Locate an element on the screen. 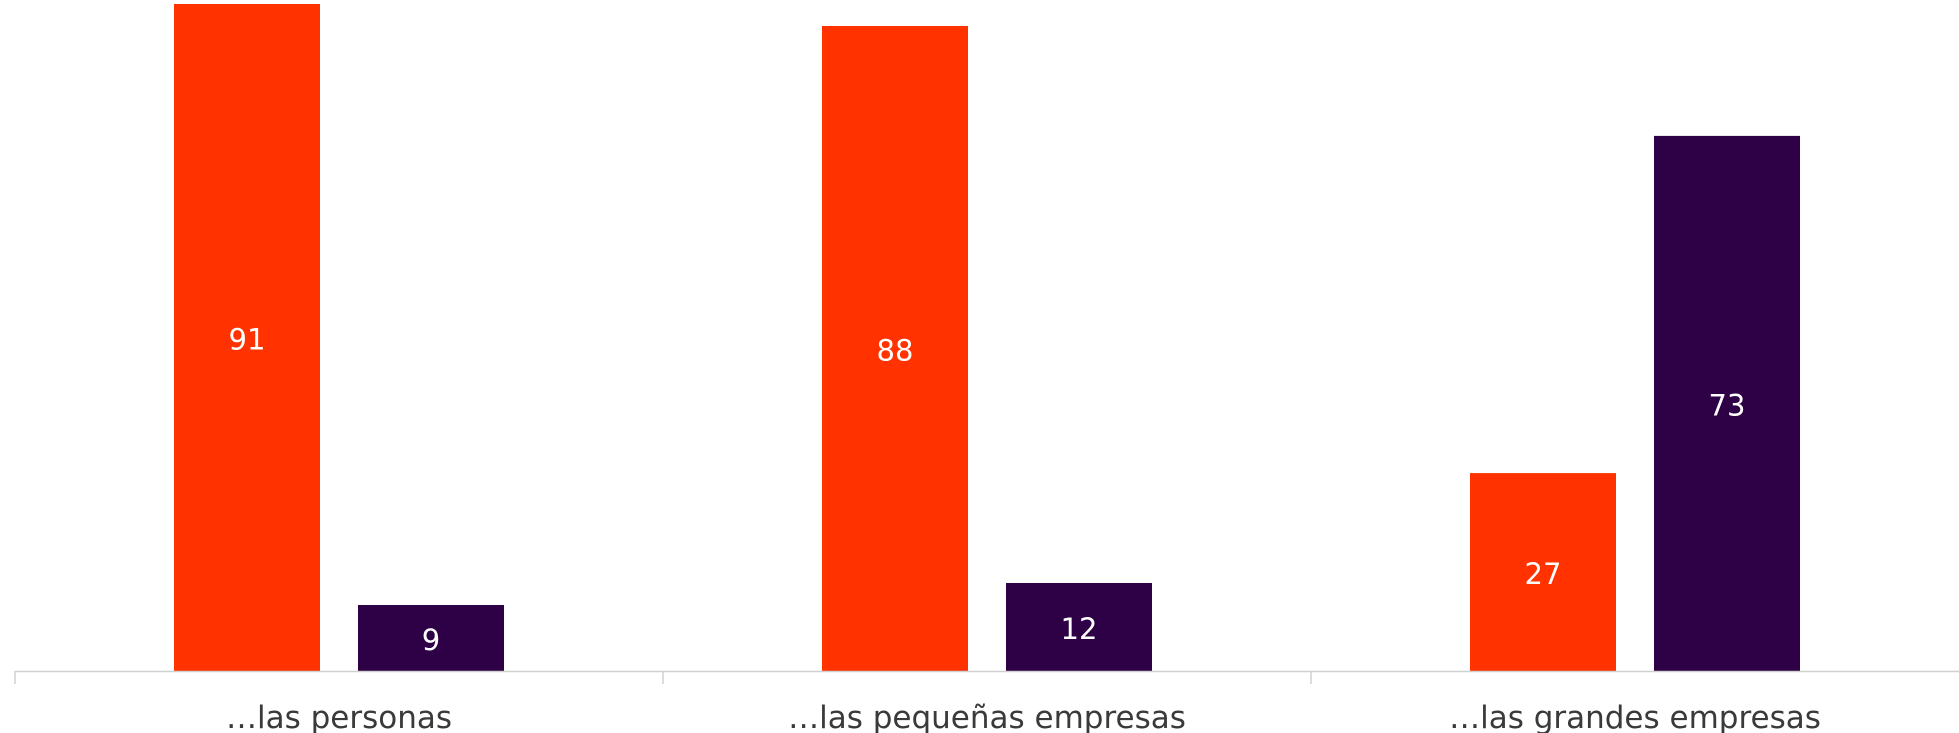  bar-series1-cat3 is located at coordinates (1543, 572).